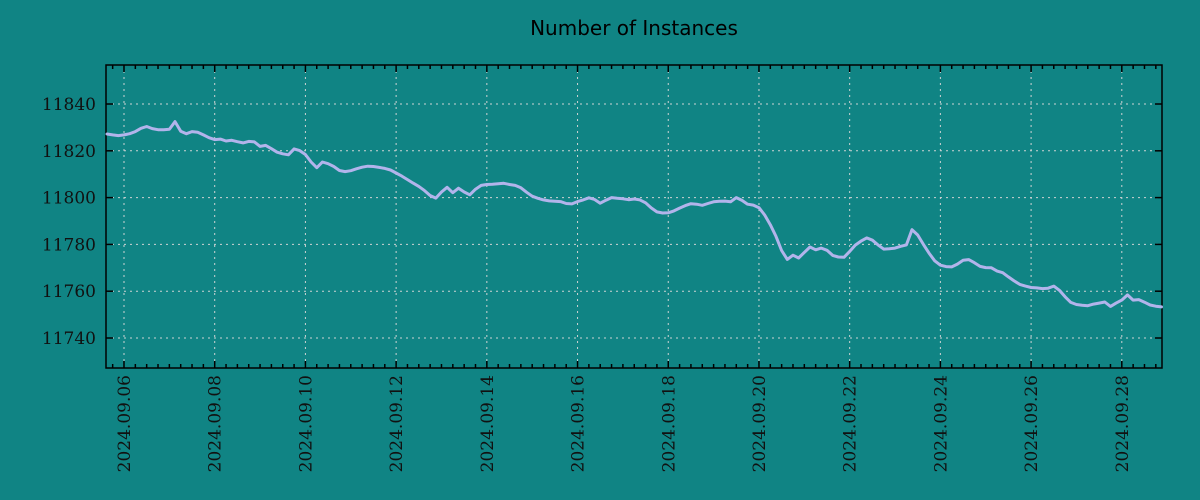 The height and width of the screenshot is (500, 1200). Describe the element at coordinates (216, 423) in the screenshot. I see `x-tick-label: 2024.09.08` at that location.